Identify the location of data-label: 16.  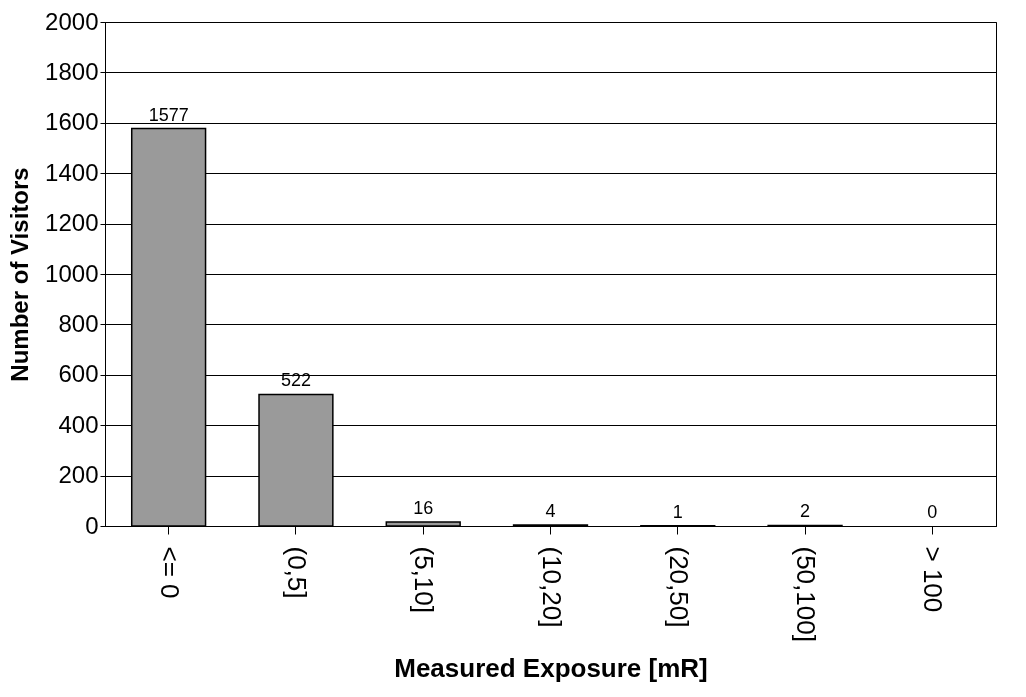
(423, 507).